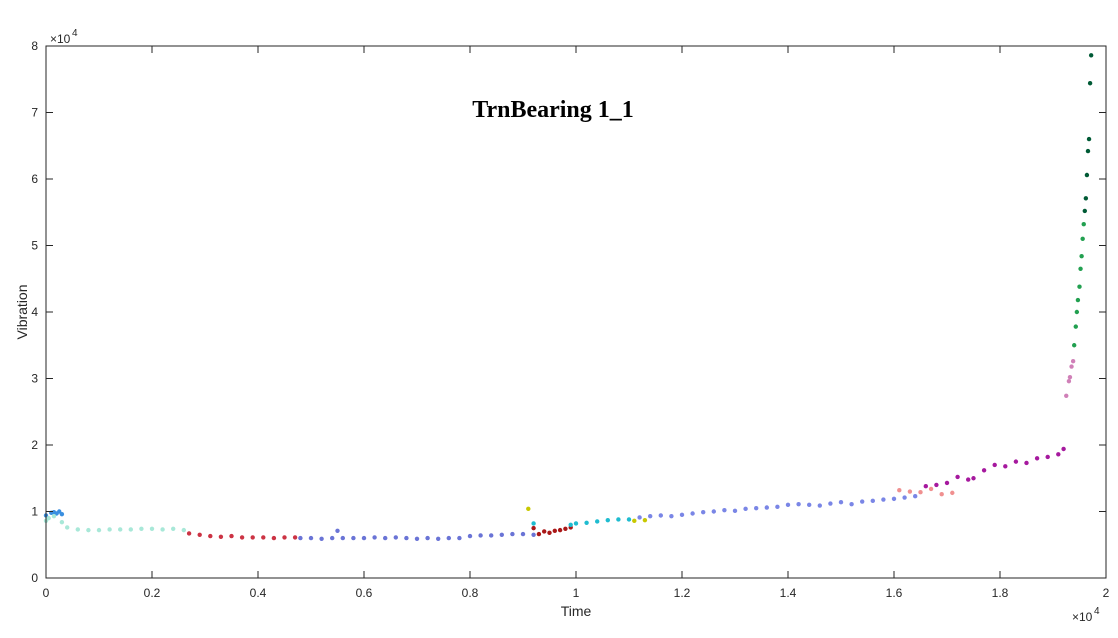 The width and height of the screenshot is (1118, 638). Describe the element at coordinates (258, 593) in the screenshot. I see `x-tick-label: 0.4` at that location.